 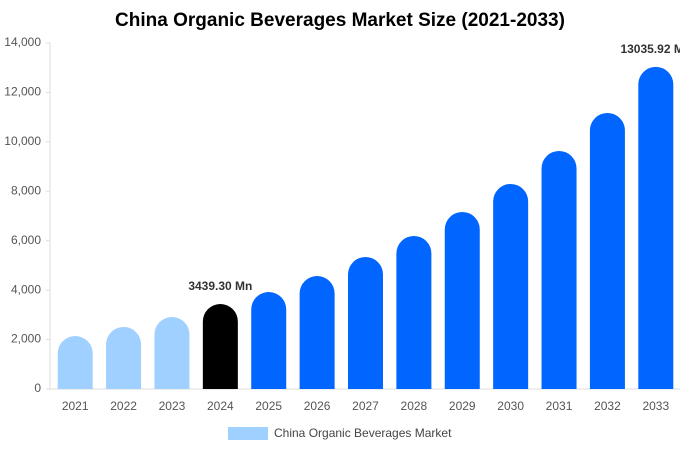 I want to click on x-tick-label: 2022, so click(x=123, y=406).